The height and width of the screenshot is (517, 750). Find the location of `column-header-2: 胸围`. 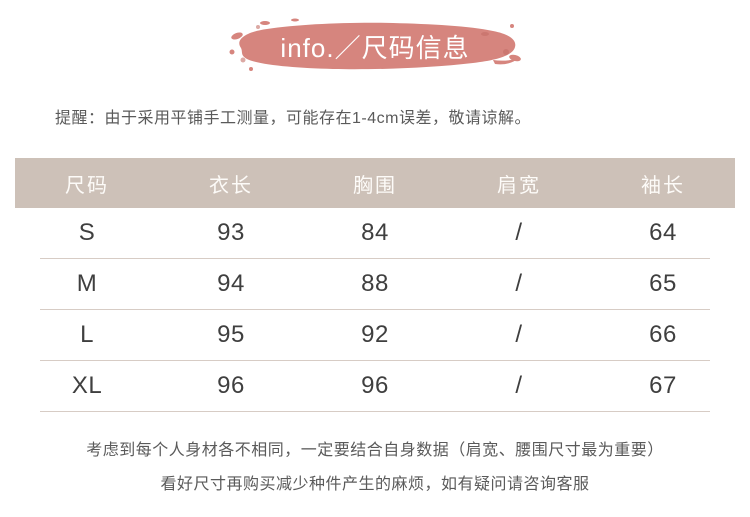

column-header-2: 胸围 is located at coordinates (375, 185).